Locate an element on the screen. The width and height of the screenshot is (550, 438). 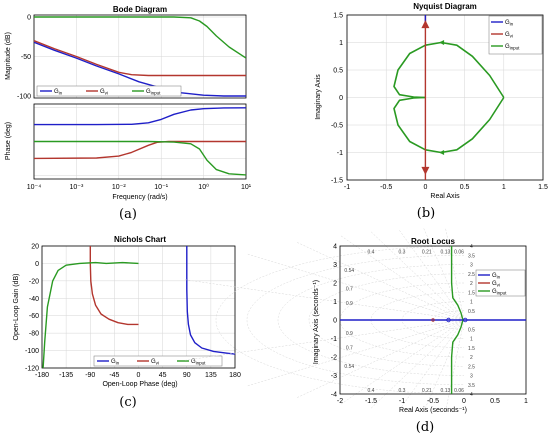
caption-c: (c) is located at coordinates (127, 402).